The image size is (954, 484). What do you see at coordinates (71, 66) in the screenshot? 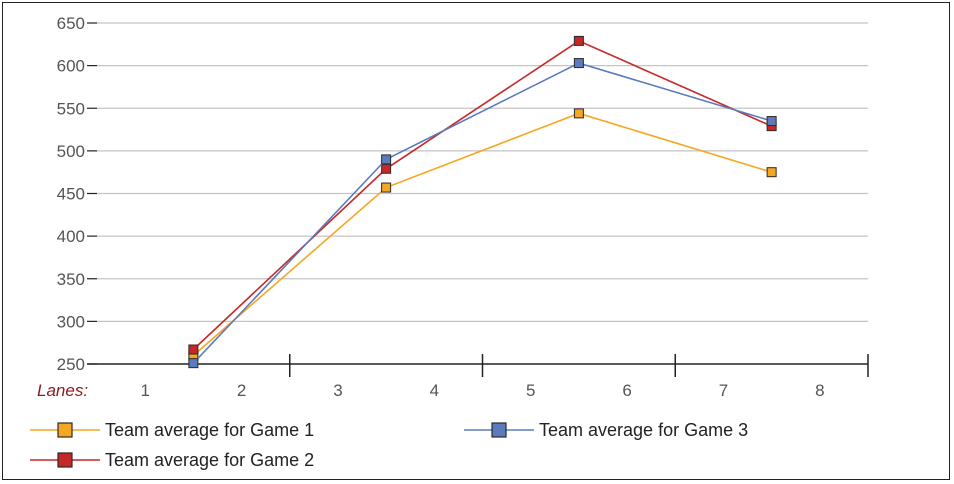
I see `y-tick-label: 600` at bounding box center [71, 66].